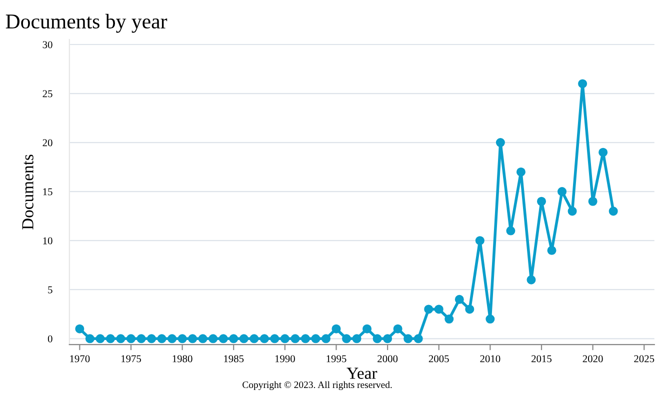 This screenshot has height=396, width=661. Describe the element at coordinates (542, 358) in the screenshot. I see `x-tick-label: 2015` at that location.